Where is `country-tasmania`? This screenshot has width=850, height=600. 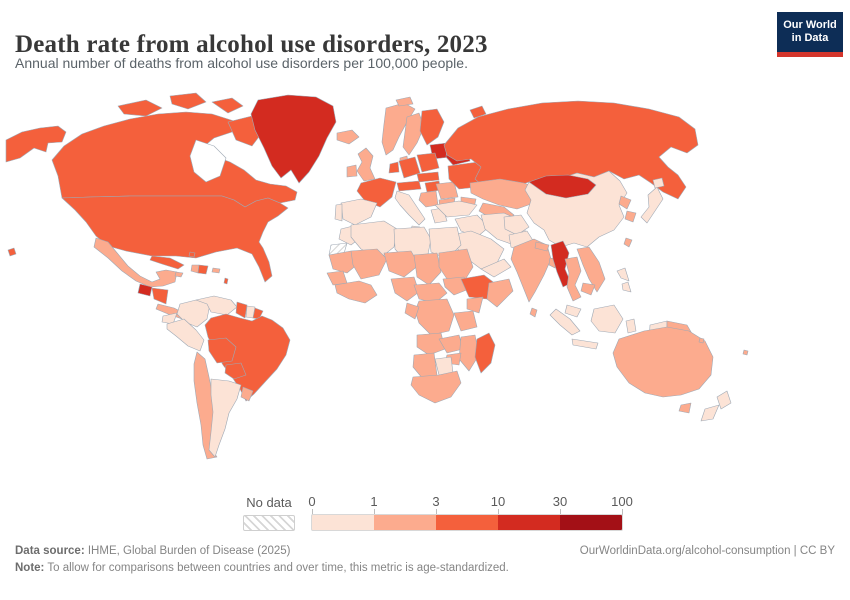
country-tasmania is located at coordinates (685, 408).